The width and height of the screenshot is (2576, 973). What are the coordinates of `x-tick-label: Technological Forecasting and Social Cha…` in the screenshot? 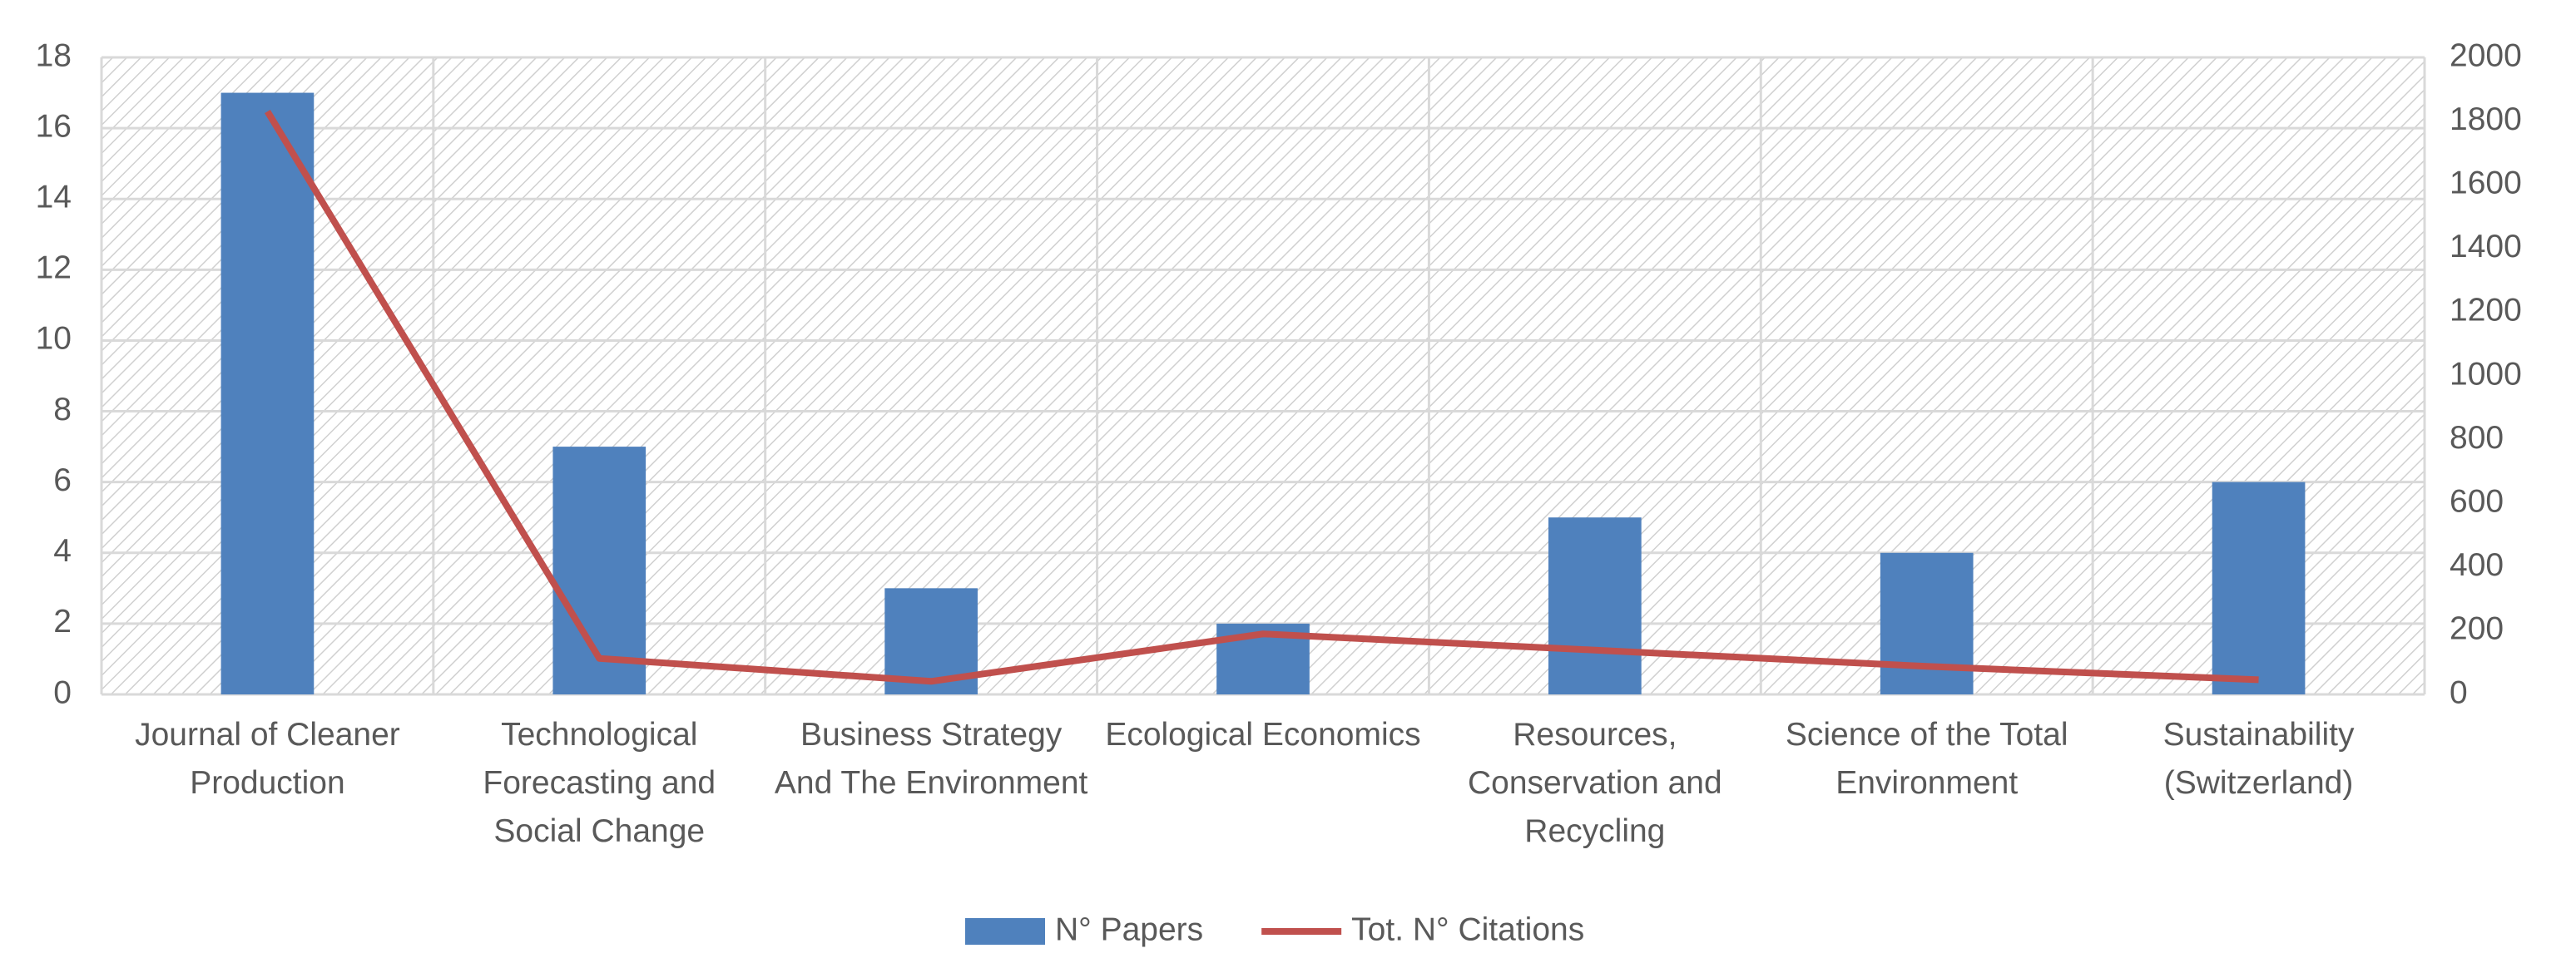 It's located at (599, 783).